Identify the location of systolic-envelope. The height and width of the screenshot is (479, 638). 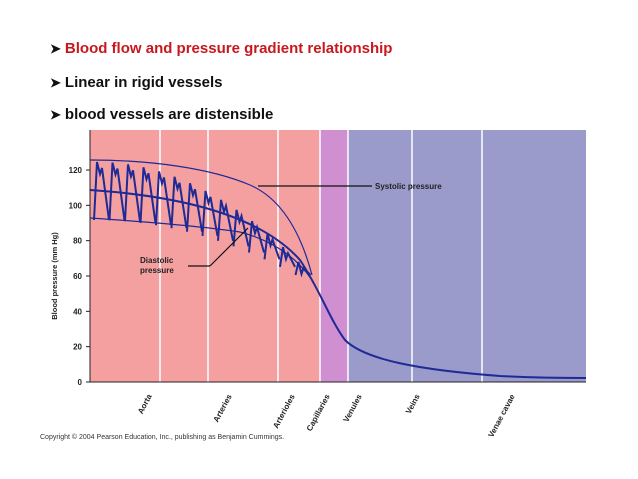
(201, 217).